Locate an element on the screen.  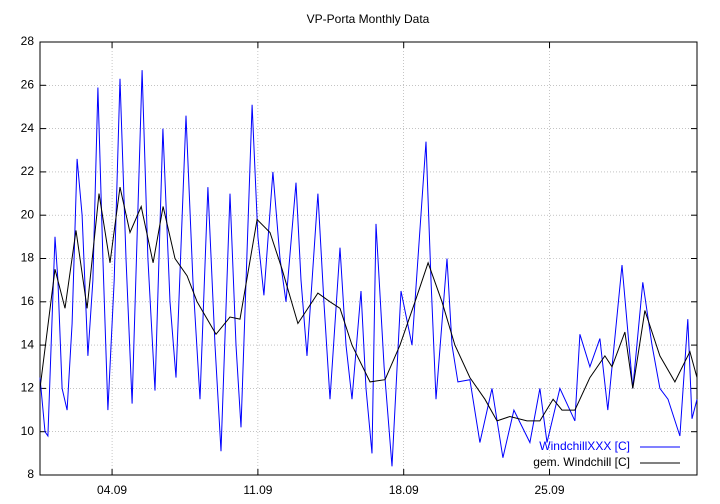
chart-title: VP-Porta Monthly Data is located at coordinates (368, 19).